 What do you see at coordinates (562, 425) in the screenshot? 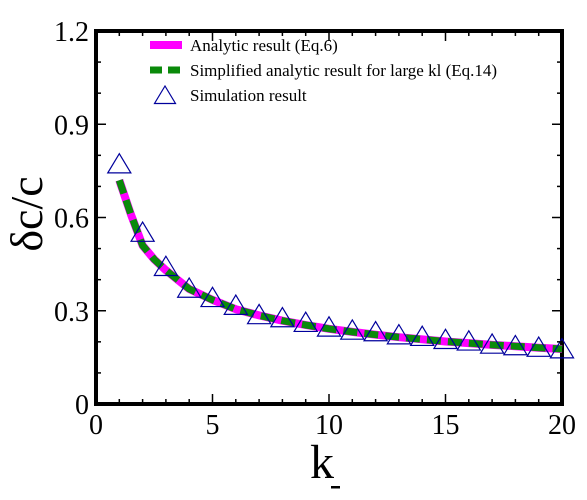
I see `x-tick-label: 20` at bounding box center [562, 425].